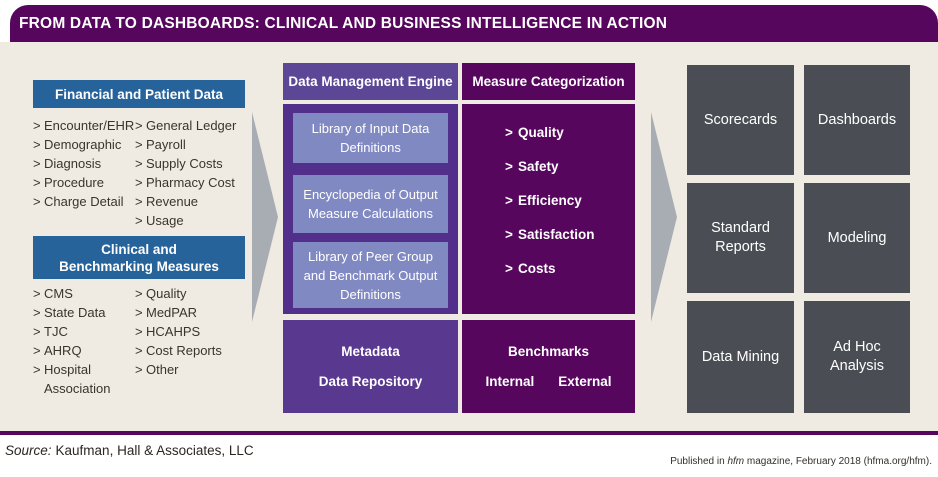 This screenshot has width=938, height=477. What do you see at coordinates (191, 144) in the screenshot?
I see `list-item: > Payroll` at bounding box center [191, 144].